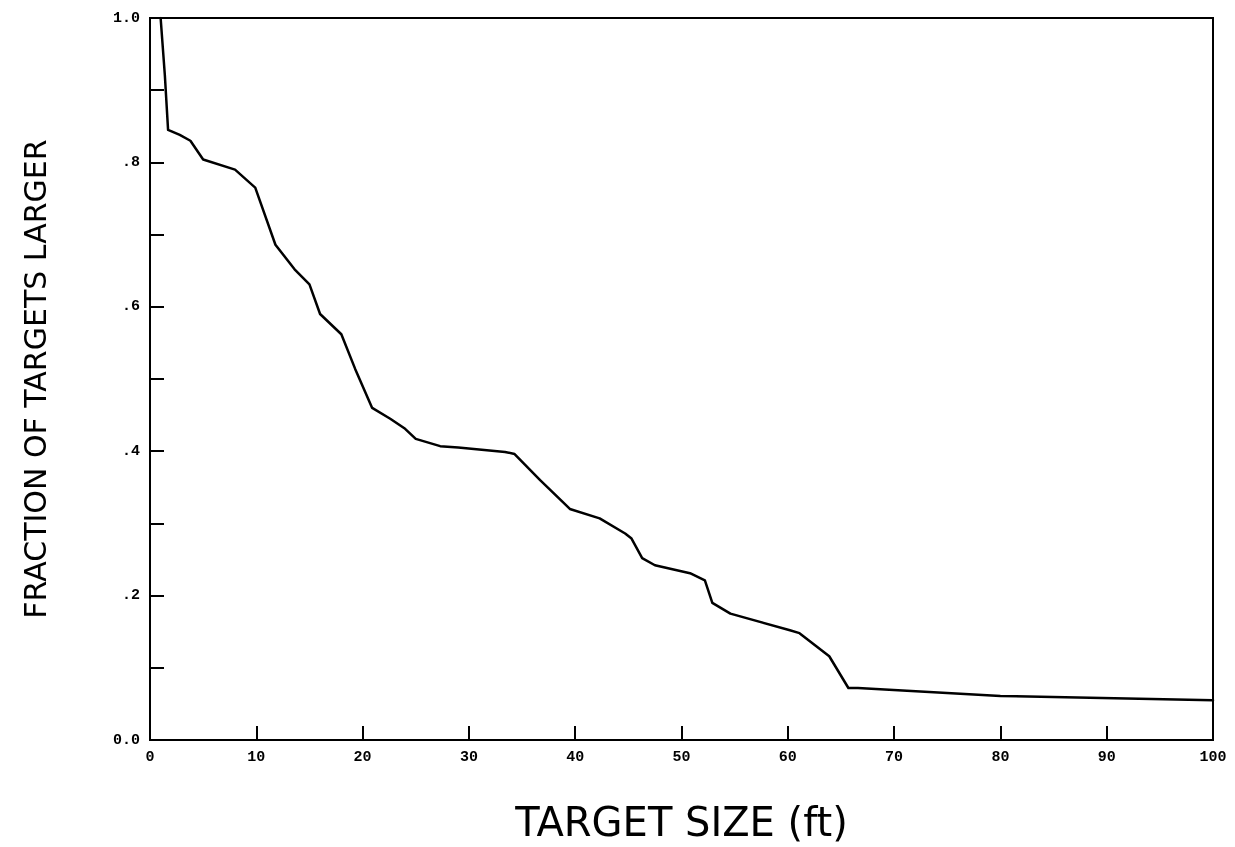 This screenshot has height=847, width=1235. Describe the element at coordinates (130, 162) in the screenshot. I see `y-tick-label: .8` at that location.